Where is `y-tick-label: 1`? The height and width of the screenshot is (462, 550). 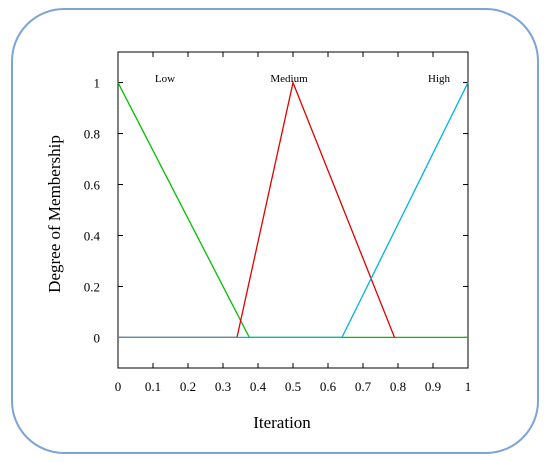 y-tick-label: 1 is located at coordinates (97, 83).